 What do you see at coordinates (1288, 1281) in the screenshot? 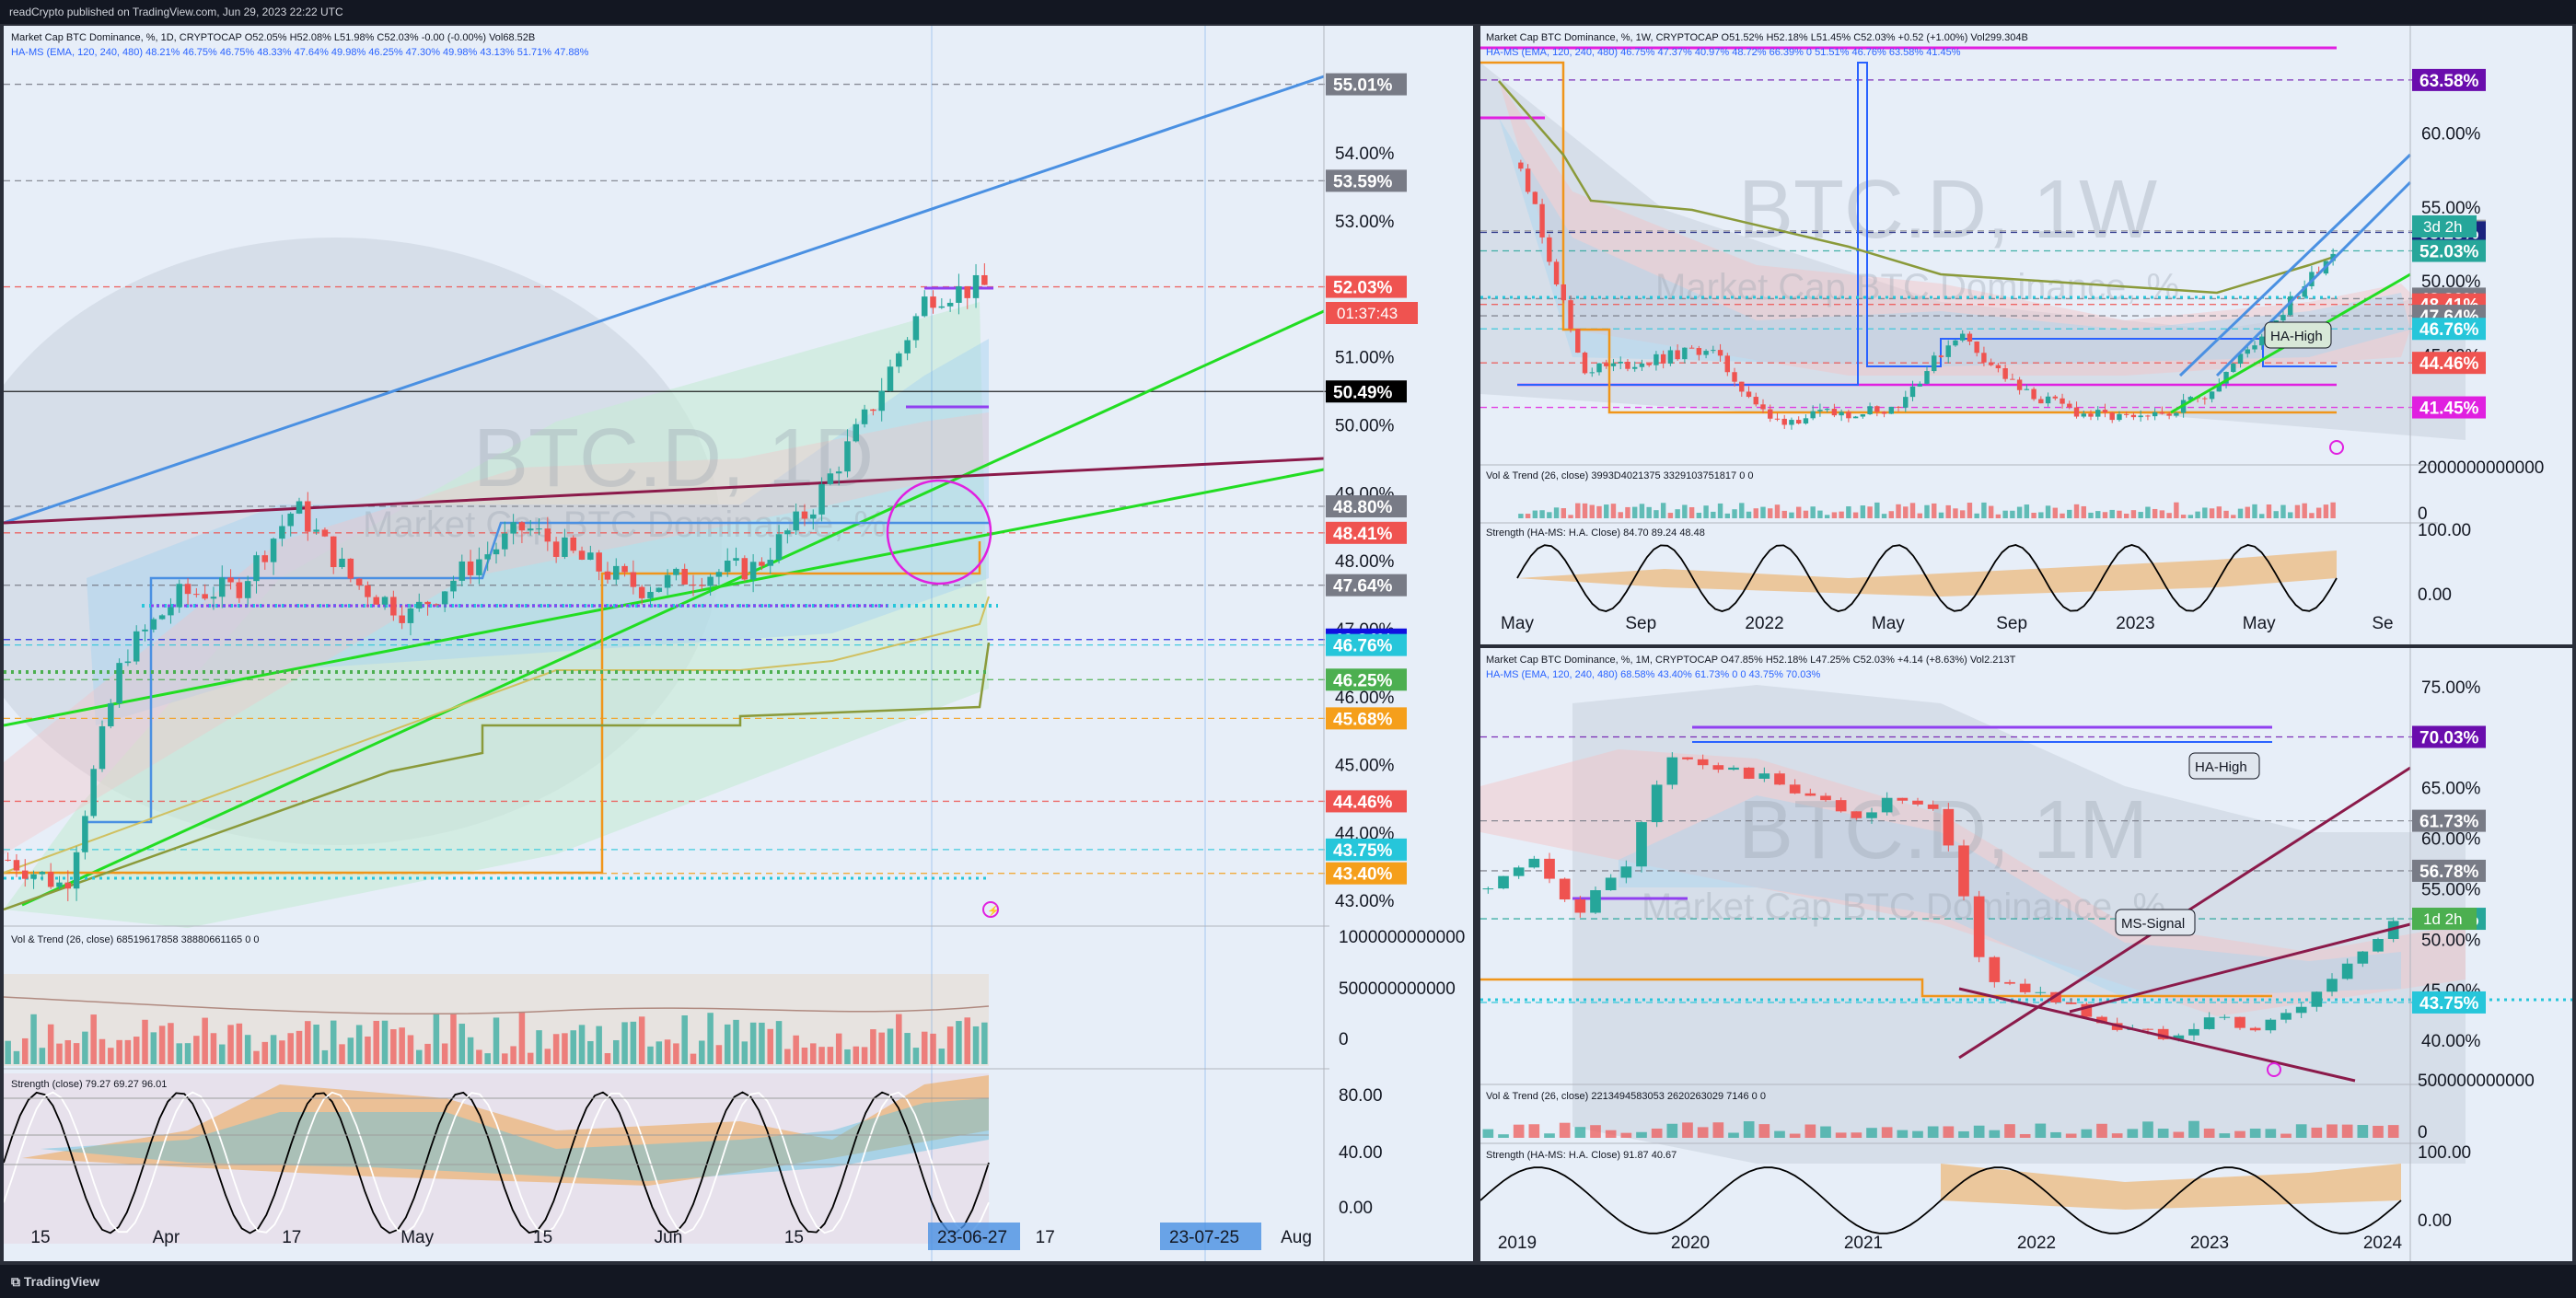
I see `tradingview-footer: ⧉ TradingView` at bounding box center [1288, 1281].